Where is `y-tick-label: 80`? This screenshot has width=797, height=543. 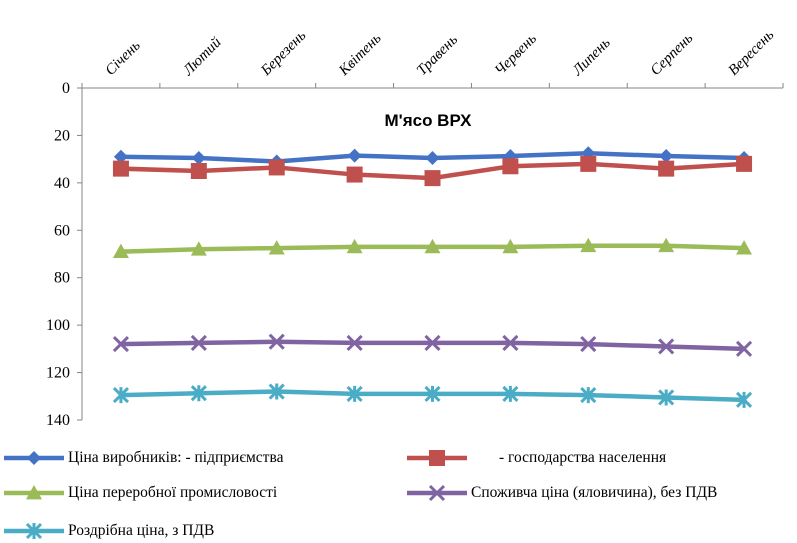
y-tick-label: 80 is located at coordinates (62, 278).